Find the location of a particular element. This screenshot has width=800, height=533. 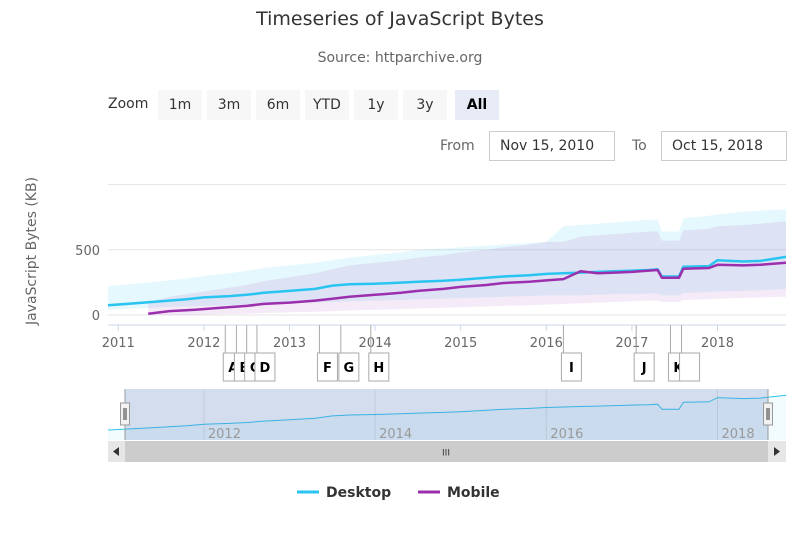

navigator-line is located at coordinates (447, 412).